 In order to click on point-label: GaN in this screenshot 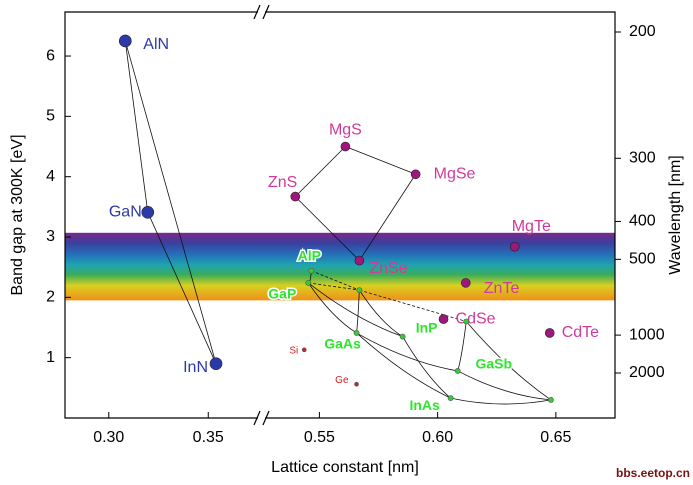, I will do `click(125, 212)`.